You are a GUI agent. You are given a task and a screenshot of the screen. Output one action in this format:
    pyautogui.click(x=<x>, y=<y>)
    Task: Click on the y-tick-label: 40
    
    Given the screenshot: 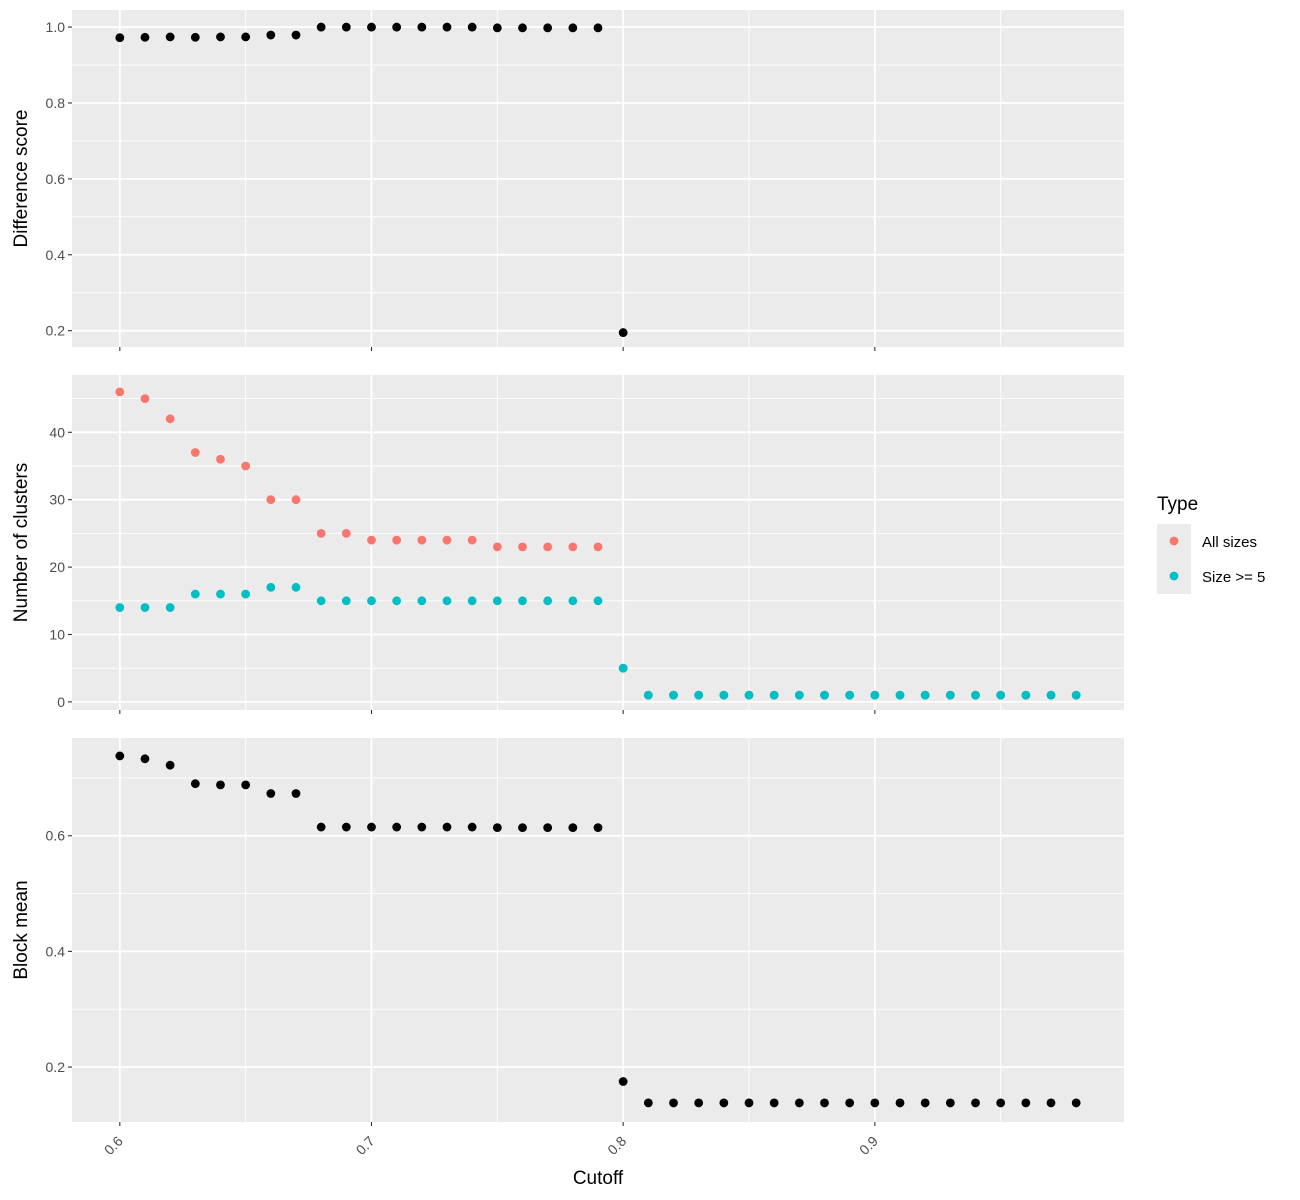 What is the action you would take?
    pyautogui.click(x=57, y=432)
    